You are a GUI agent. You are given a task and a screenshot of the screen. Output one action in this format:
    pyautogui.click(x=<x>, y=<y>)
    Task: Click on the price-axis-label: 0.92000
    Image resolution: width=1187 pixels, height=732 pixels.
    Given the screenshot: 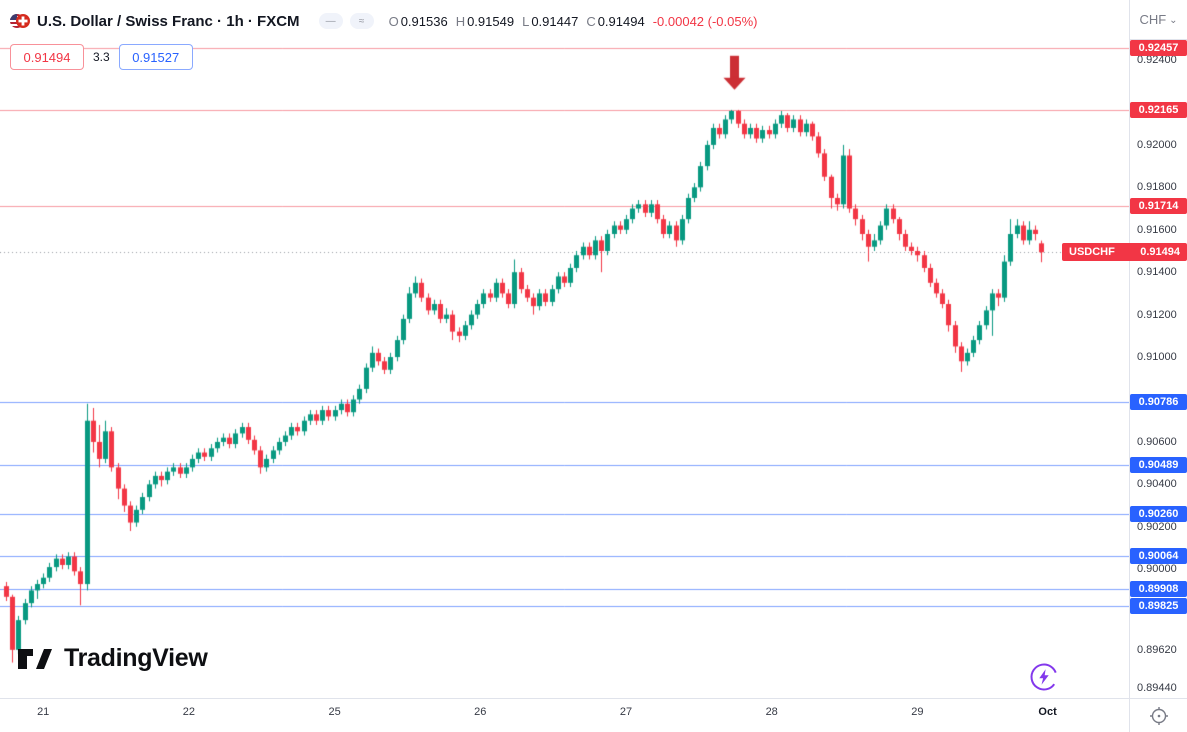 What is the action you would take?
    pyautogui.click(x=1157, y=144)
    